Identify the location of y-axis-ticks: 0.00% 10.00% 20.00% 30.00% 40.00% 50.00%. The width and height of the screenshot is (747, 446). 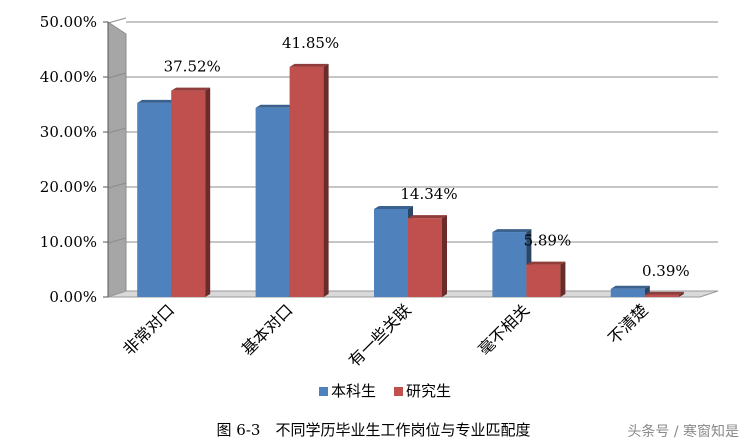
(74, 159).